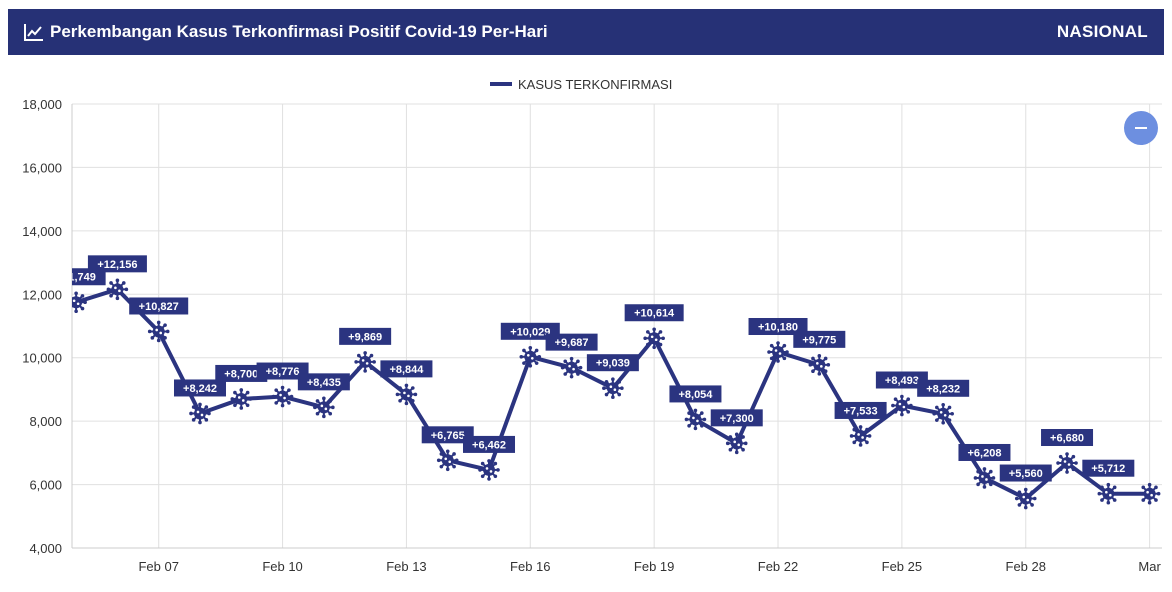 This screenshot has height=592, width=1172. Describe the element at coordinates (45, 548) in the screenshot. I see `y-tick-label: 4,000` at that location.